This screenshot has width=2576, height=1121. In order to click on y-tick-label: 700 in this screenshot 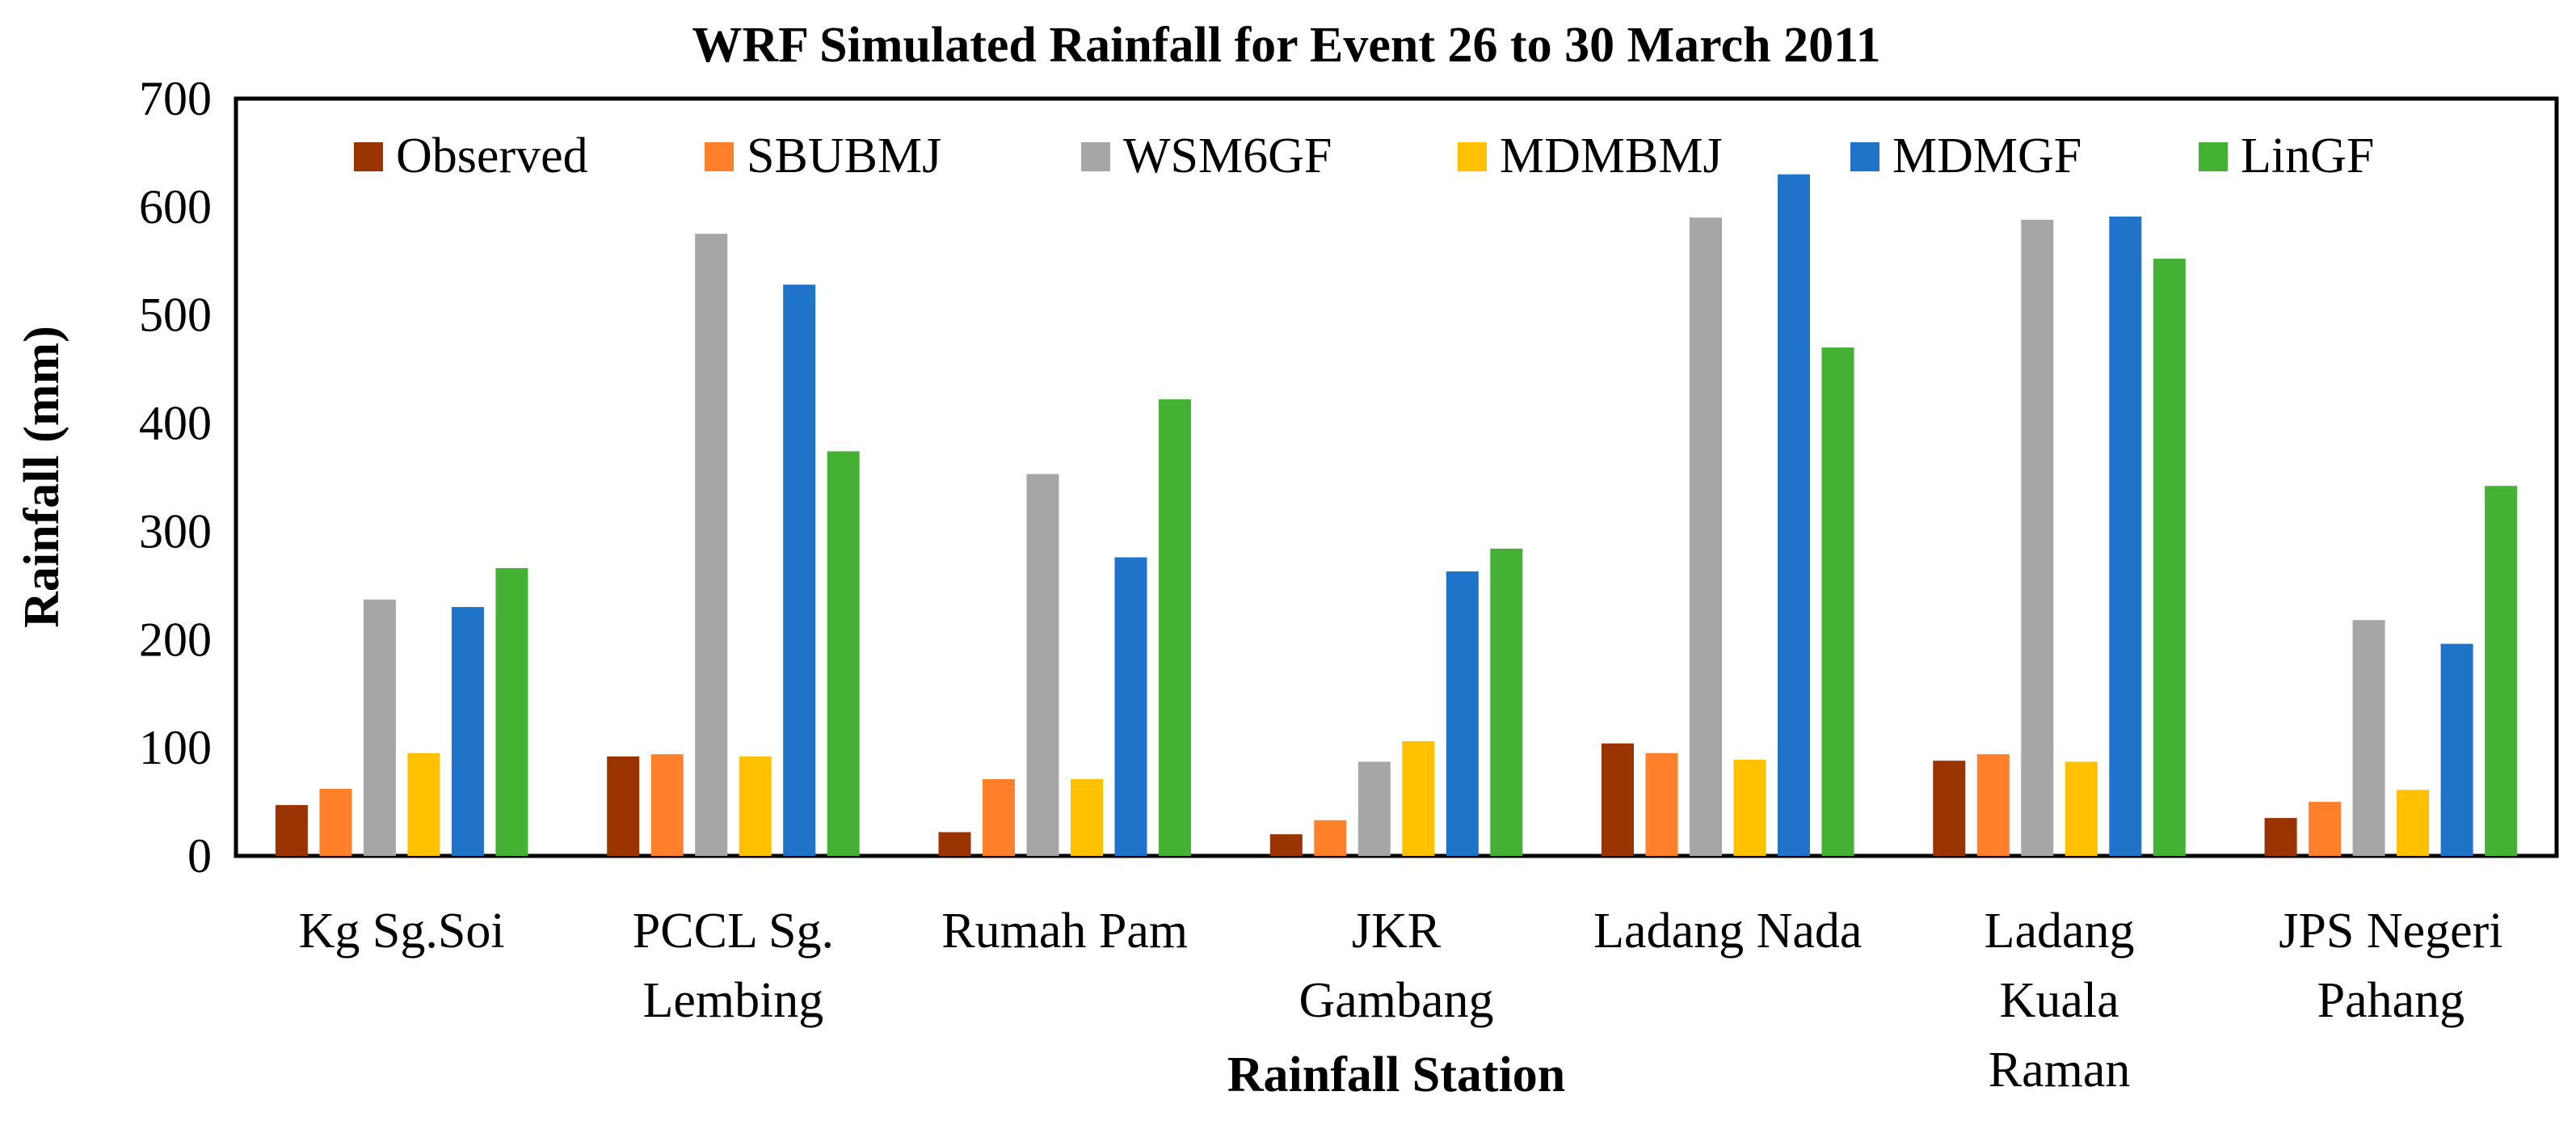, I will do `click(175, 98)`.